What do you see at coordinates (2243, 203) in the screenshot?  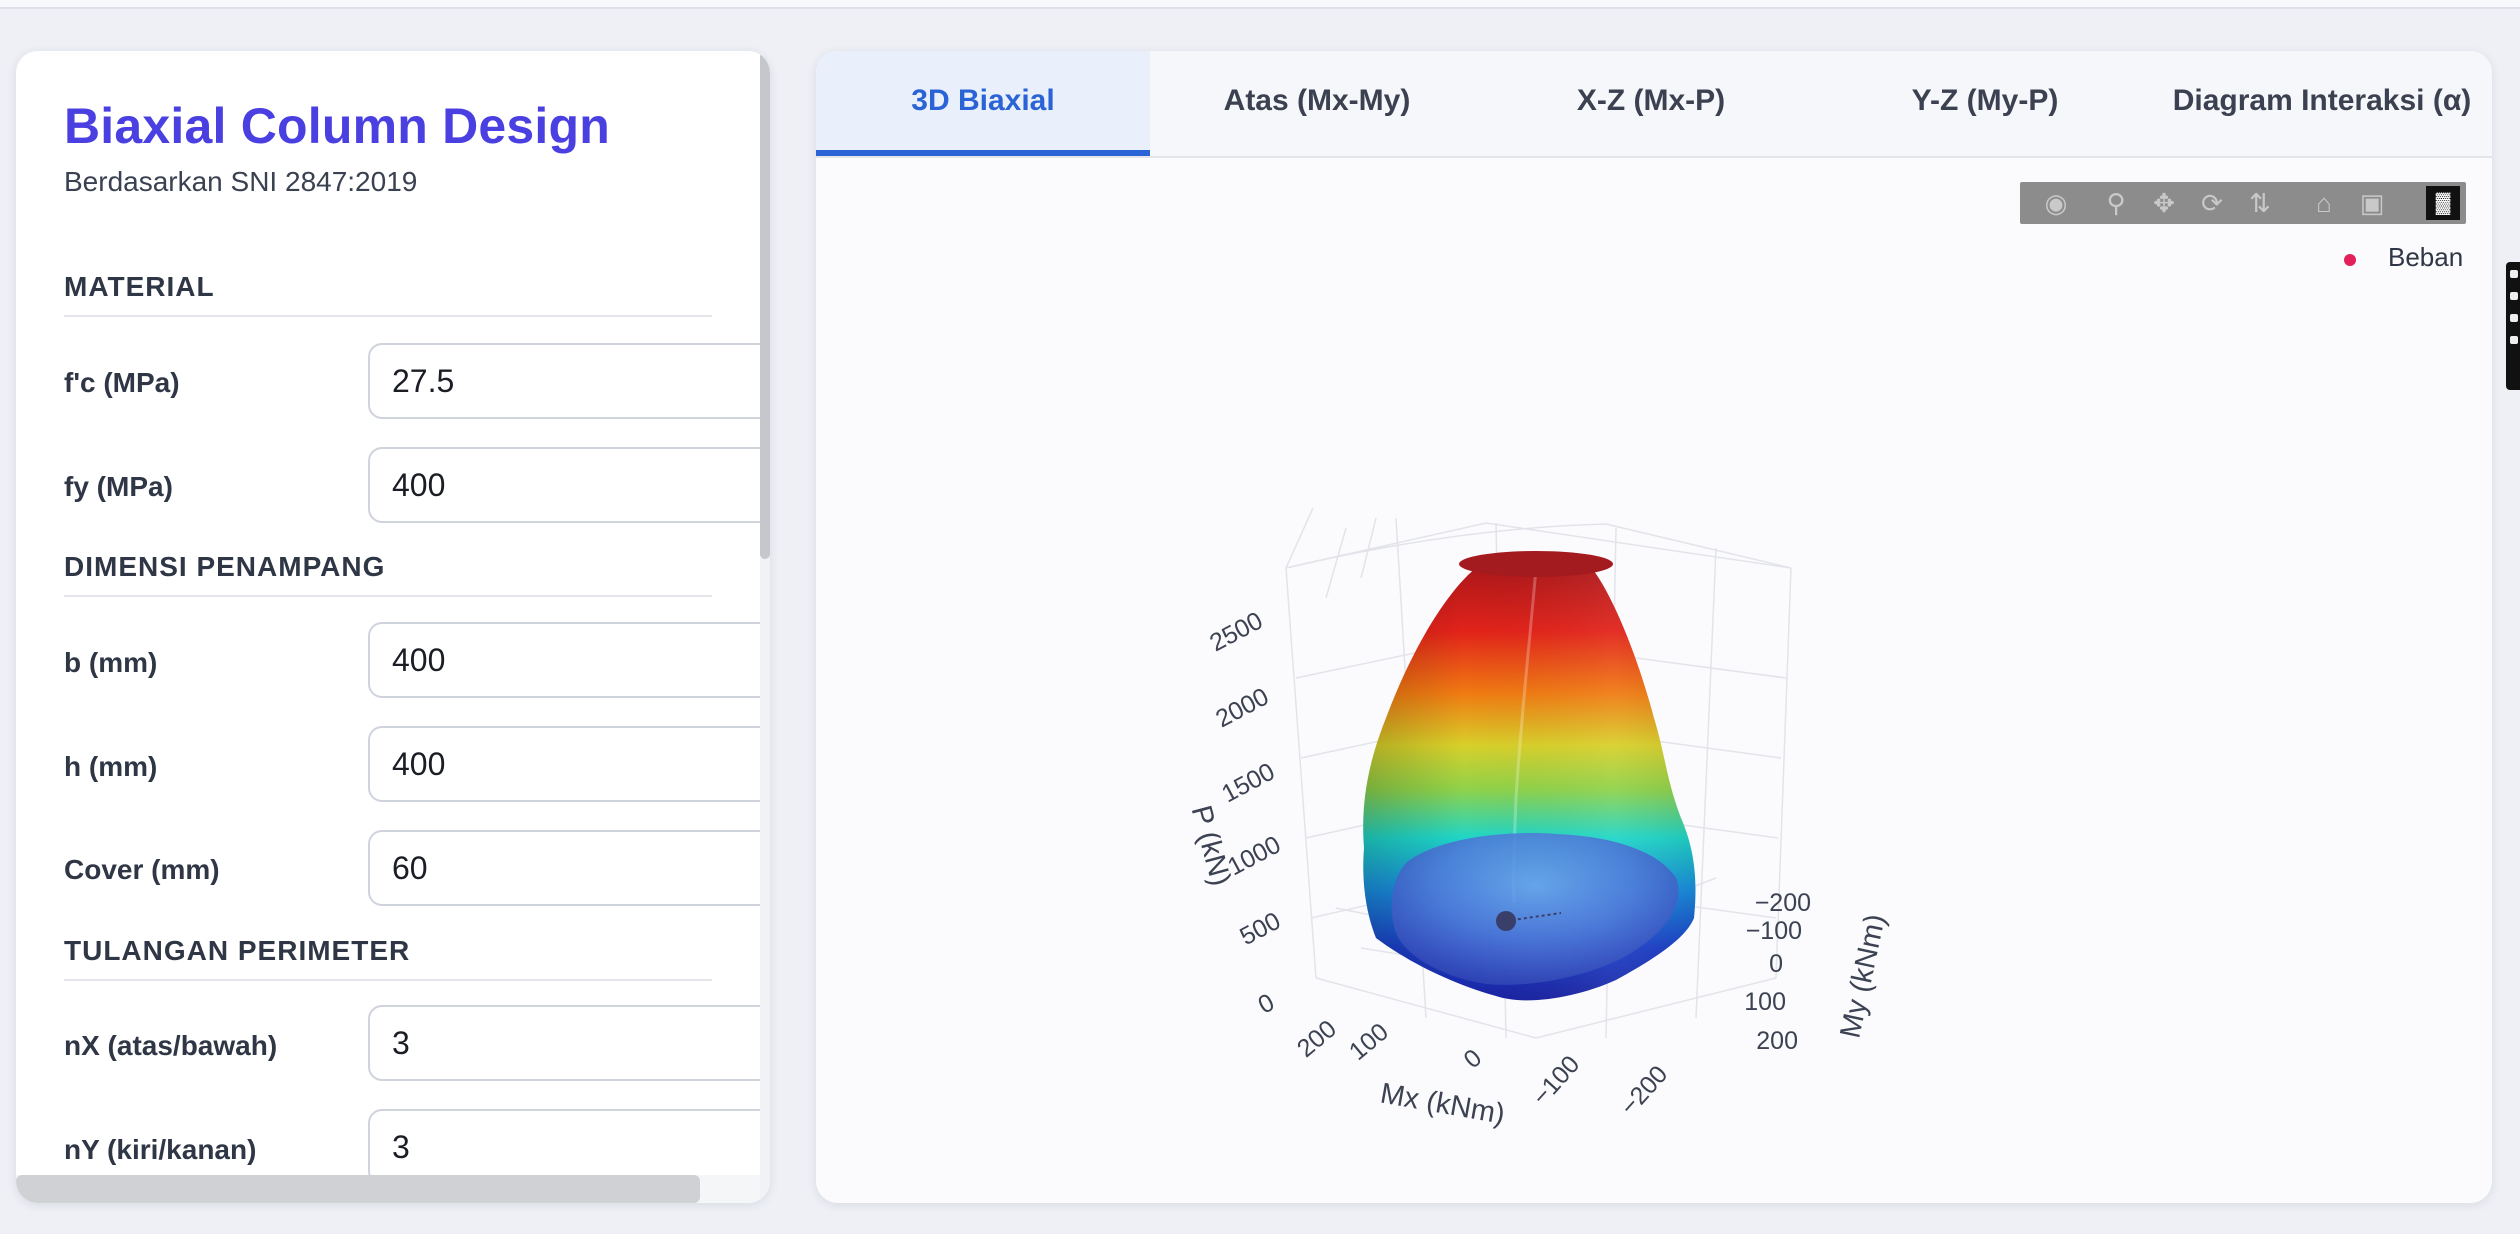 I see `plot-modebar: ◉ ⚲ ✥ ⟳ ⇅ ⌂ ▣ ▓` at bounding box center [2243, 203].